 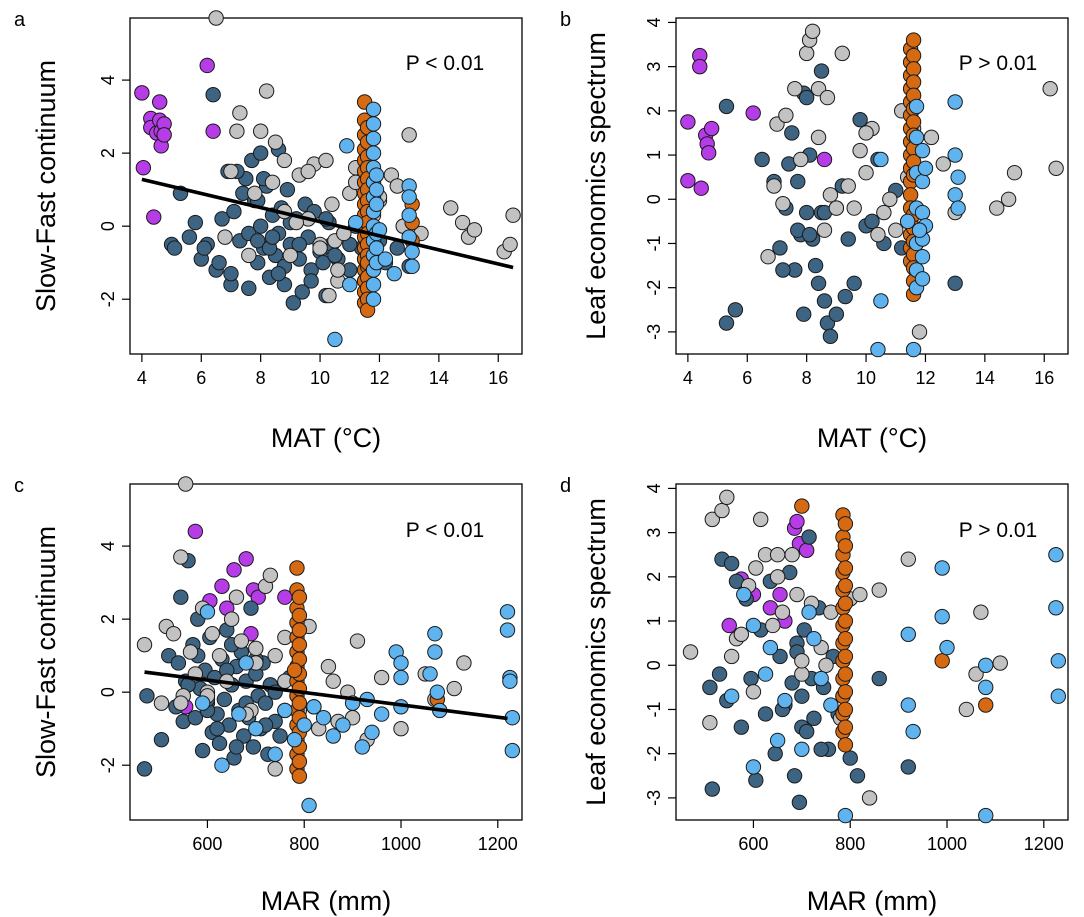 What do you see at coordinates (320, 378) in the screenshot?
I see `x-tick-label: 10` at bounding box center [320, 378].